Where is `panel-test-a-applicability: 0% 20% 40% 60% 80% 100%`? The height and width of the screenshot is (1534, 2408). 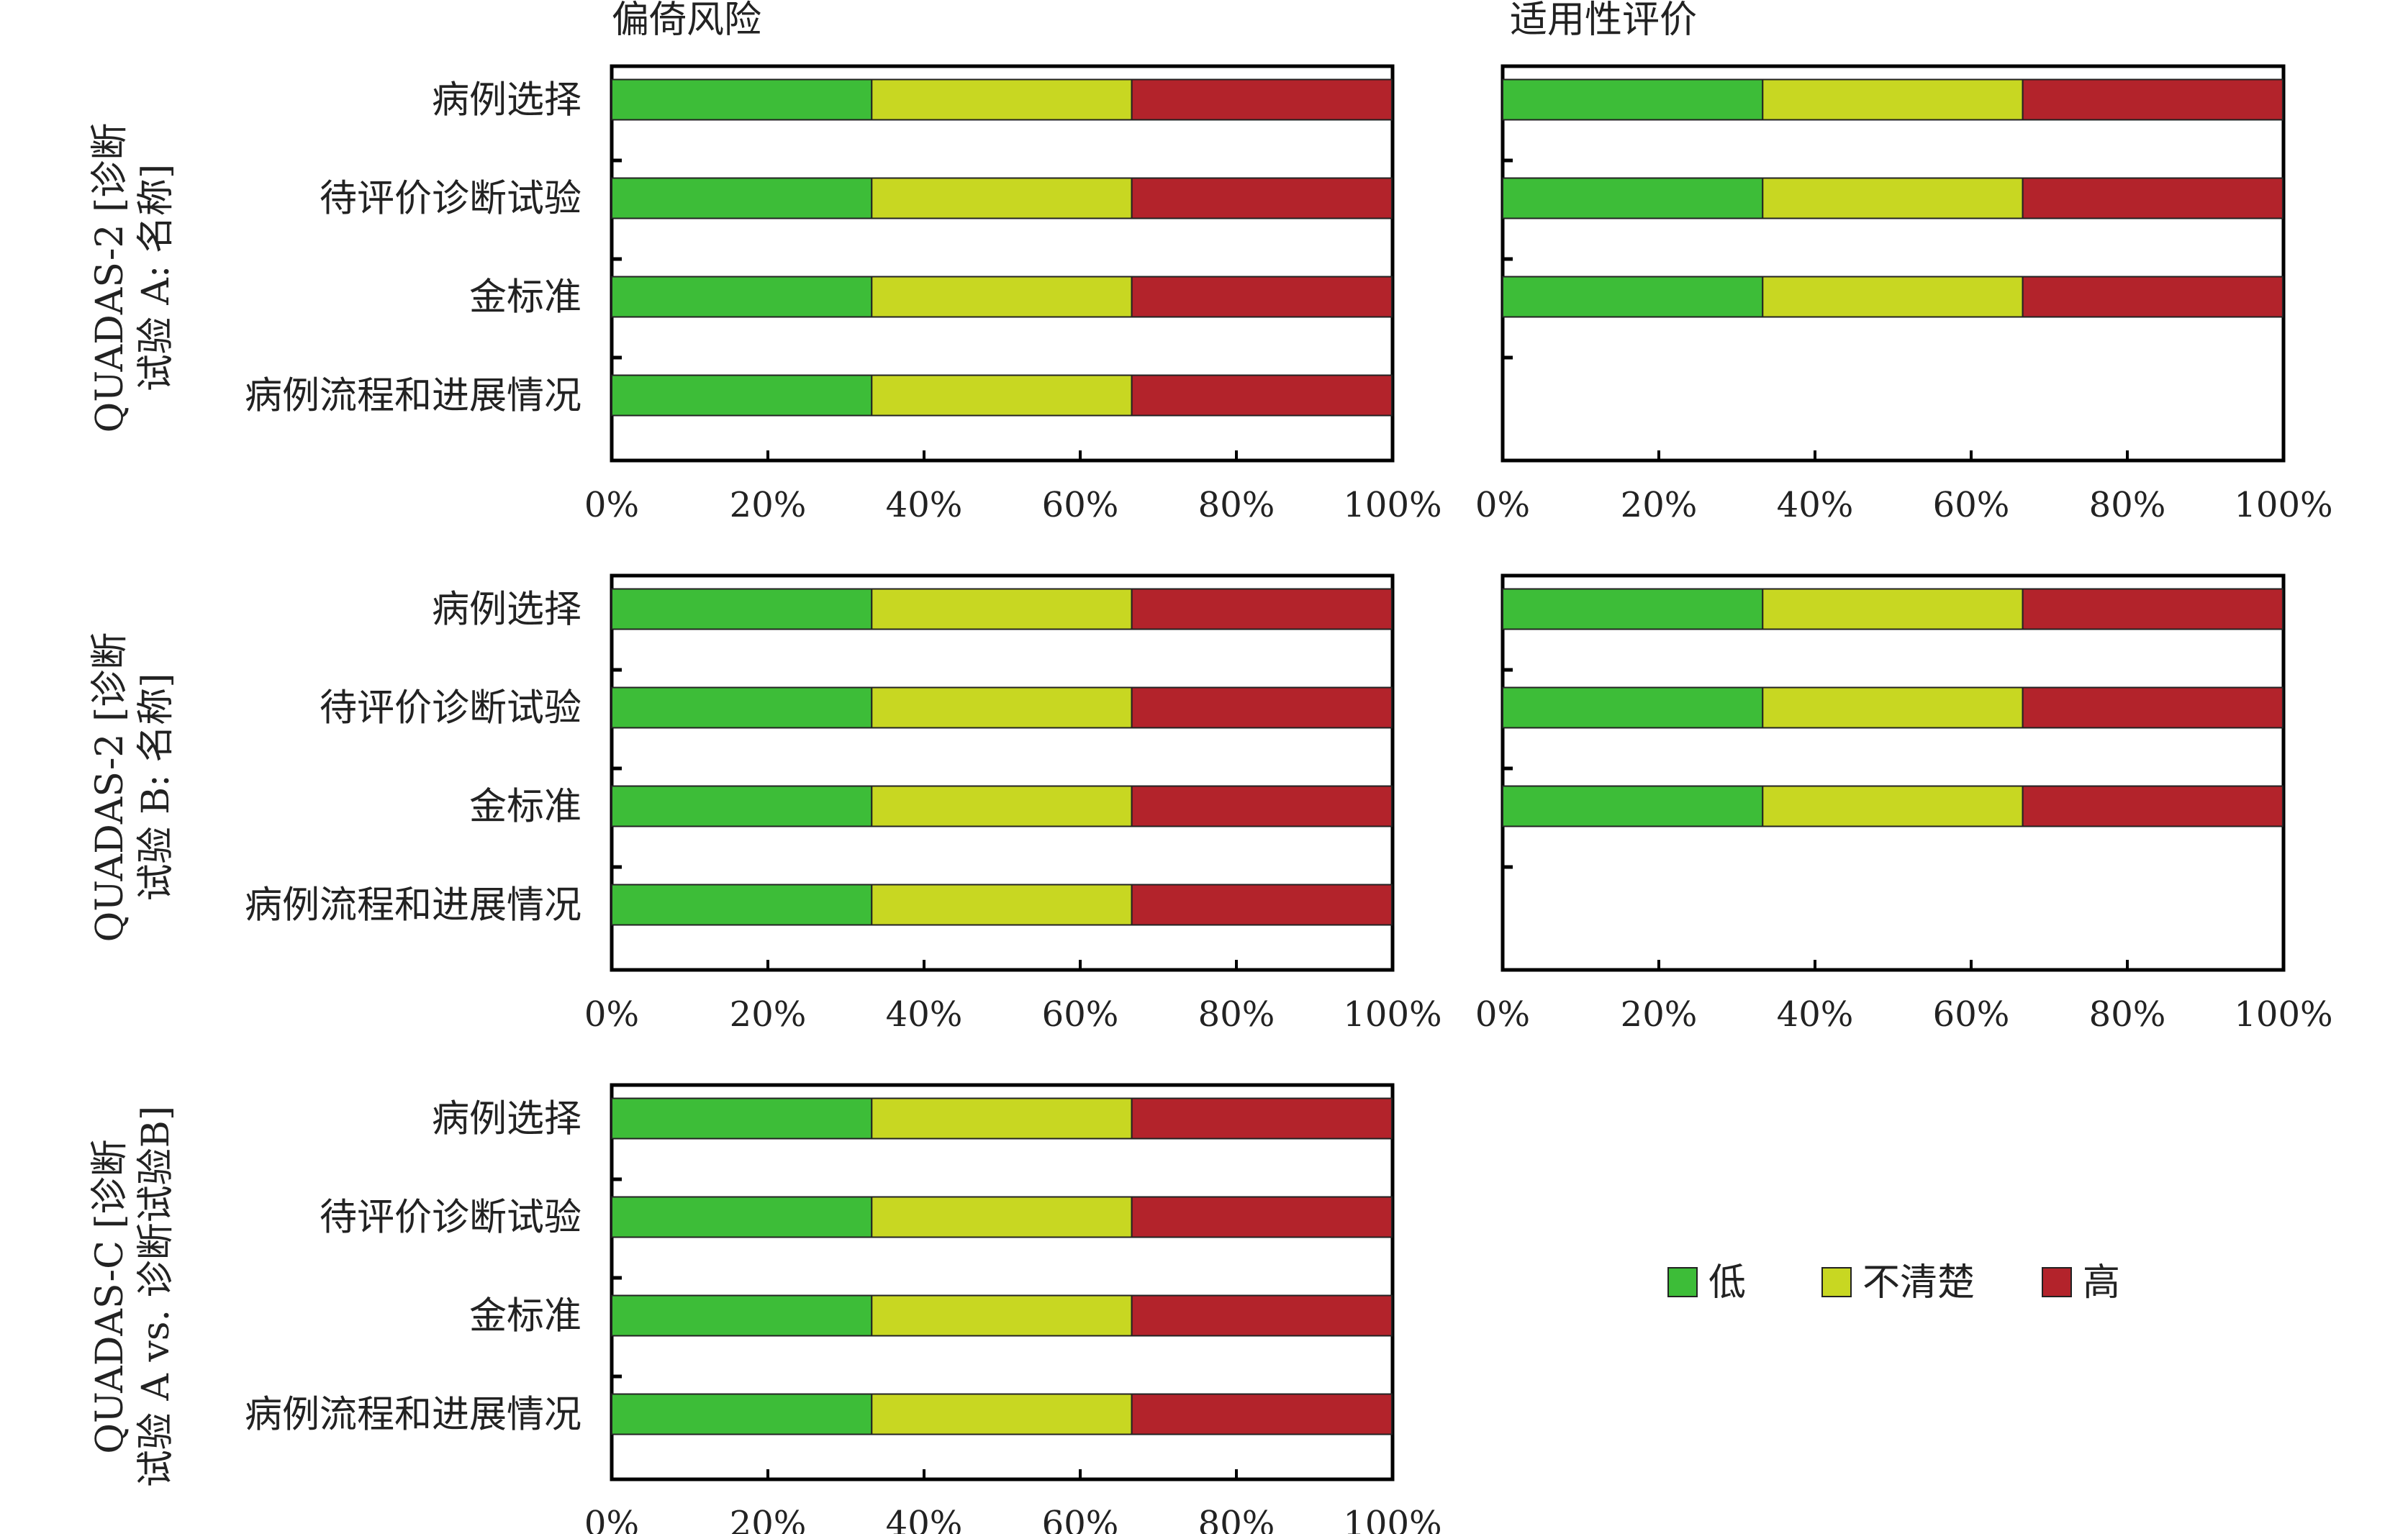 panel-test-a-applicability: 0% 20% 40% 60% 80% 100% is located at coordinates (1904, 294).